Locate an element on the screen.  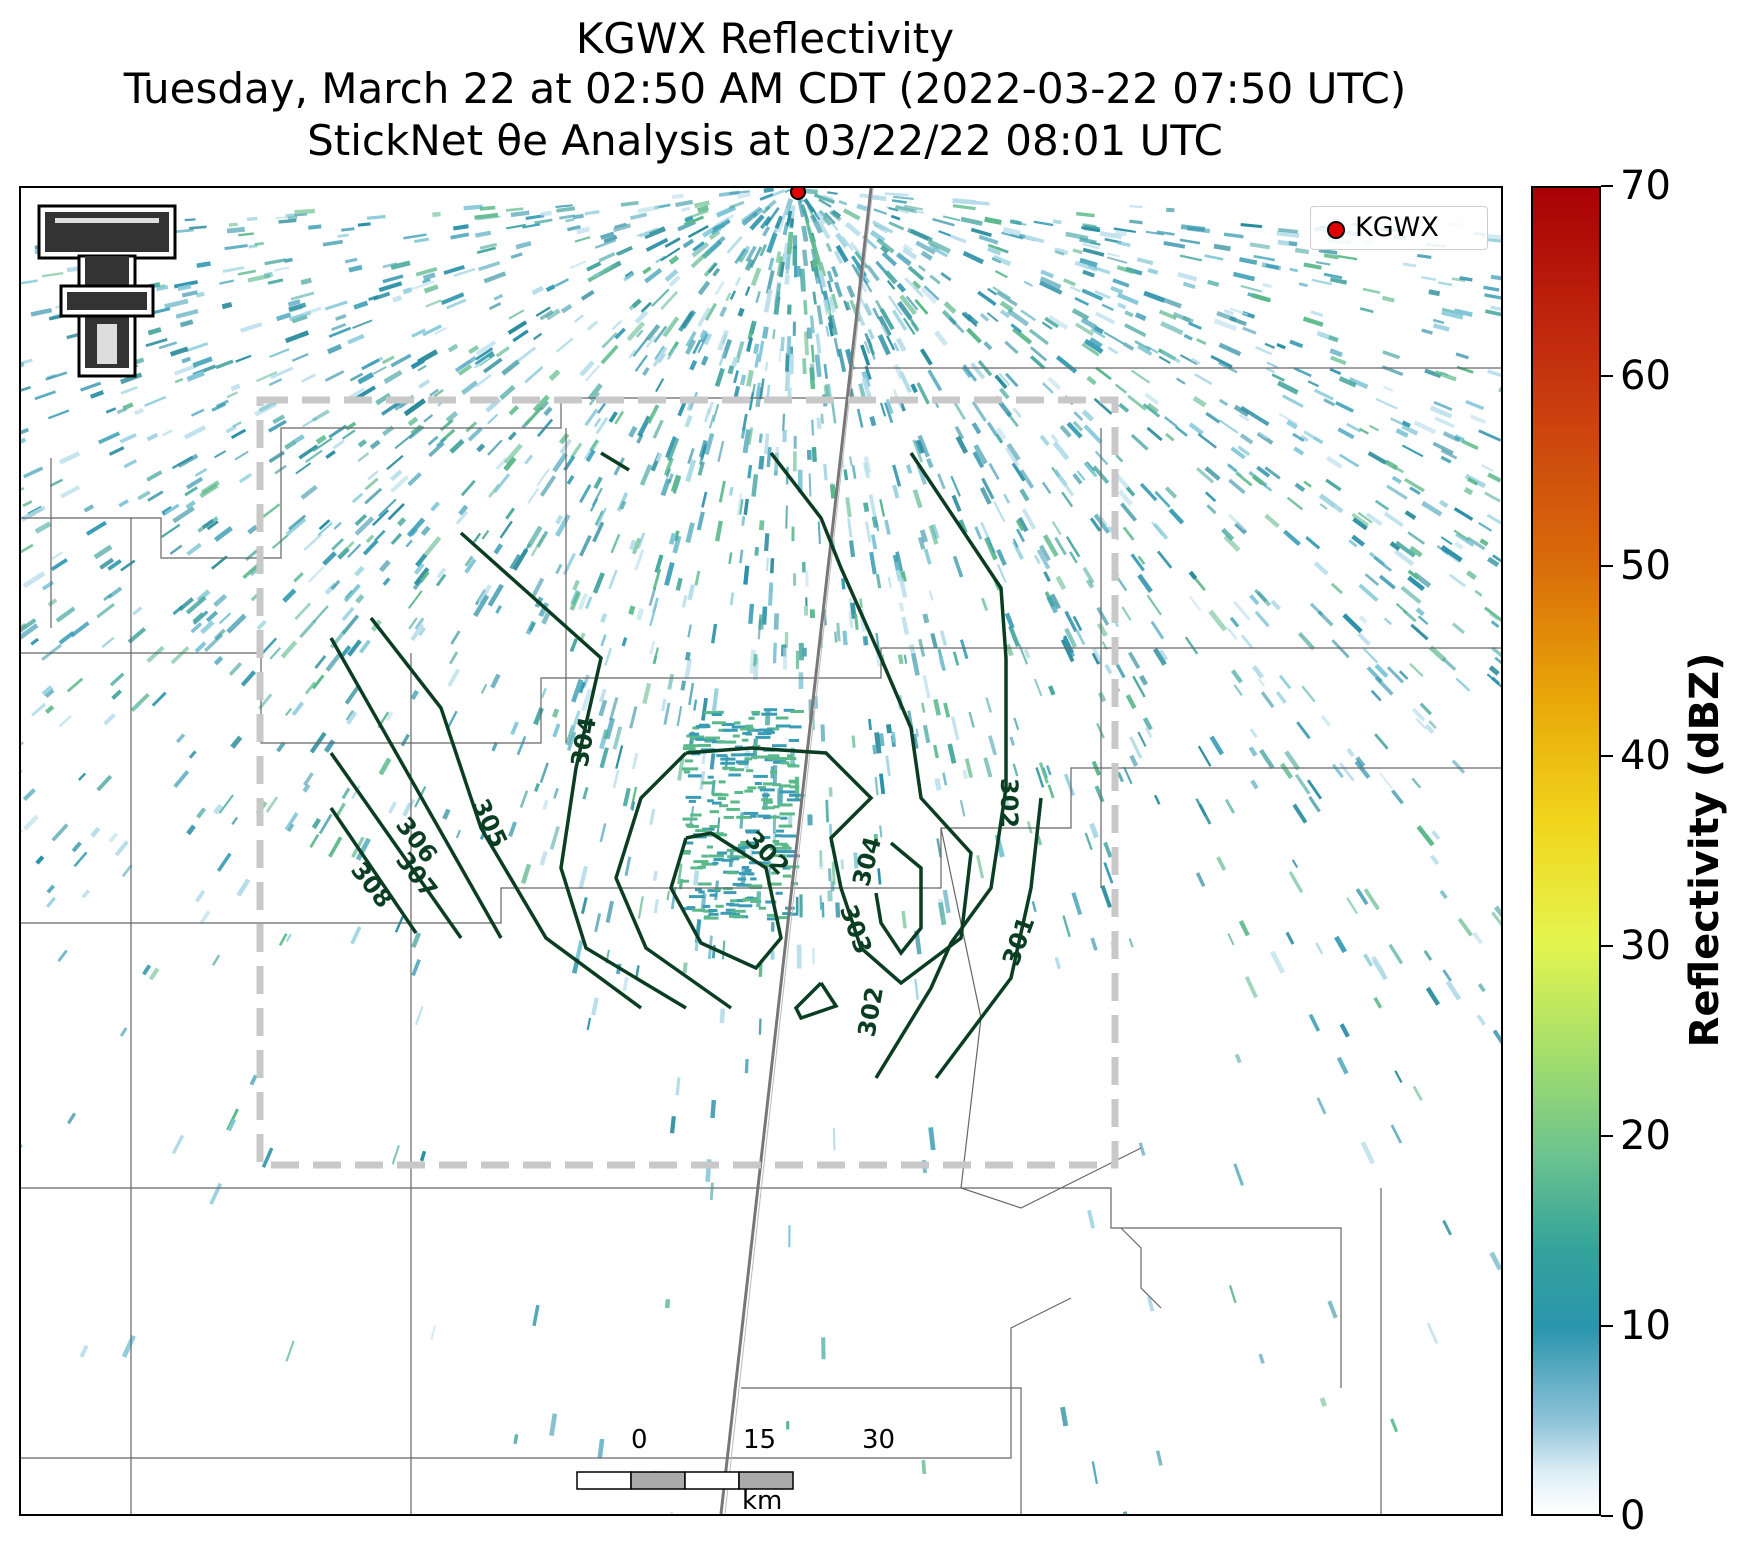
highway is located at coordinates (796, 851).